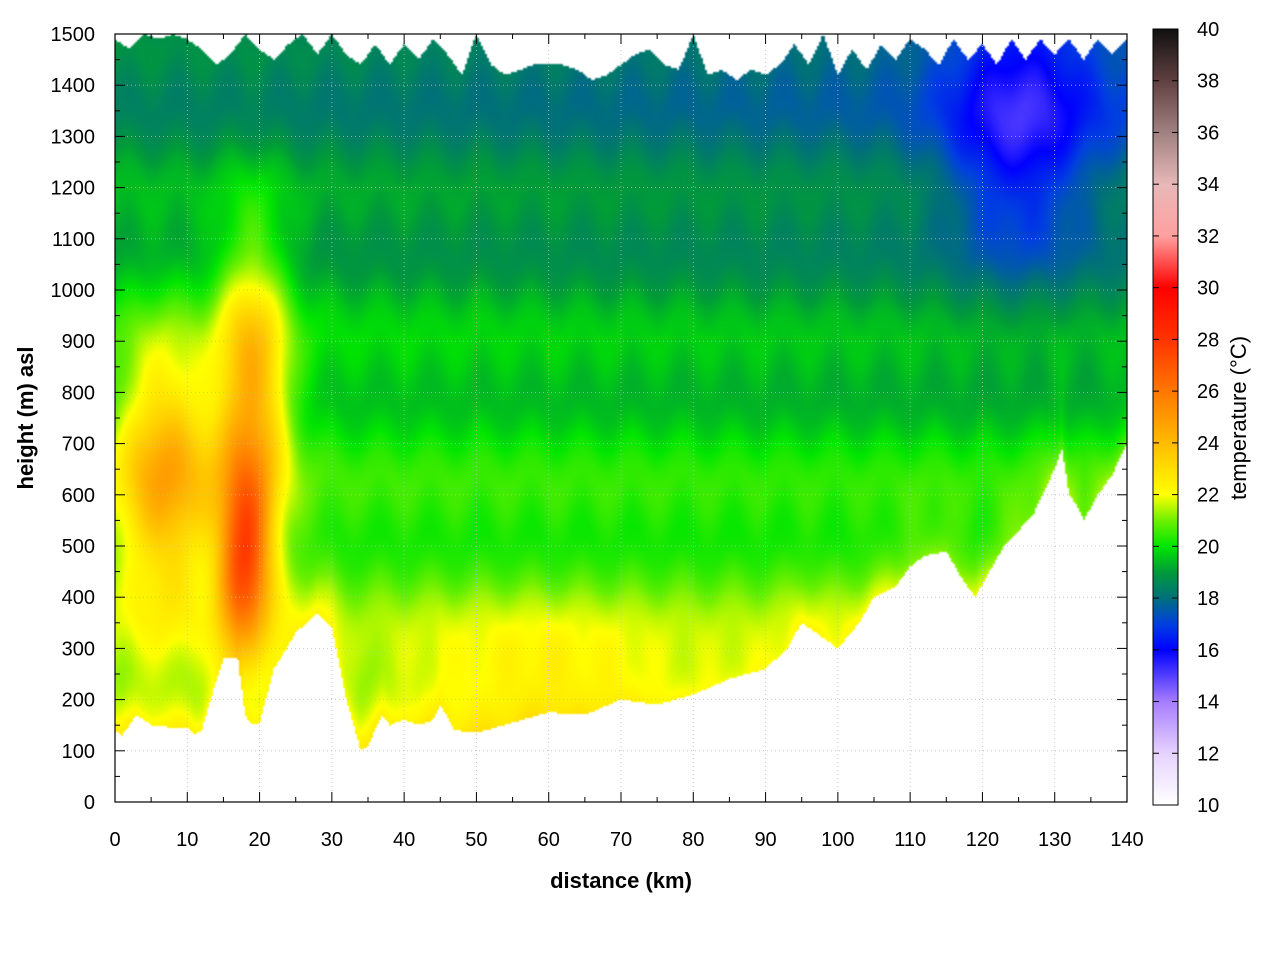 The image size is (1280, 960). I want to click on colorbar, so click(1165, 417).